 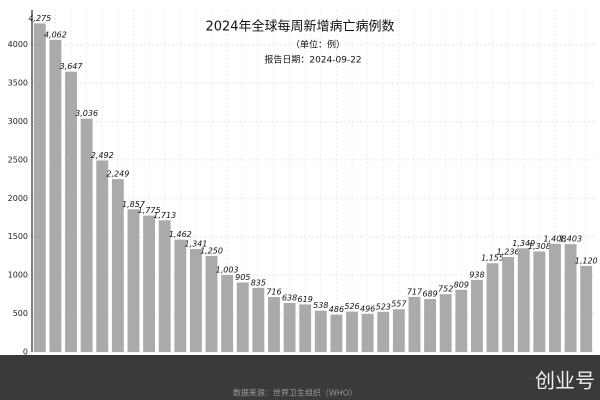 I want to click on value-label: 905, so click(x=242, y=277).